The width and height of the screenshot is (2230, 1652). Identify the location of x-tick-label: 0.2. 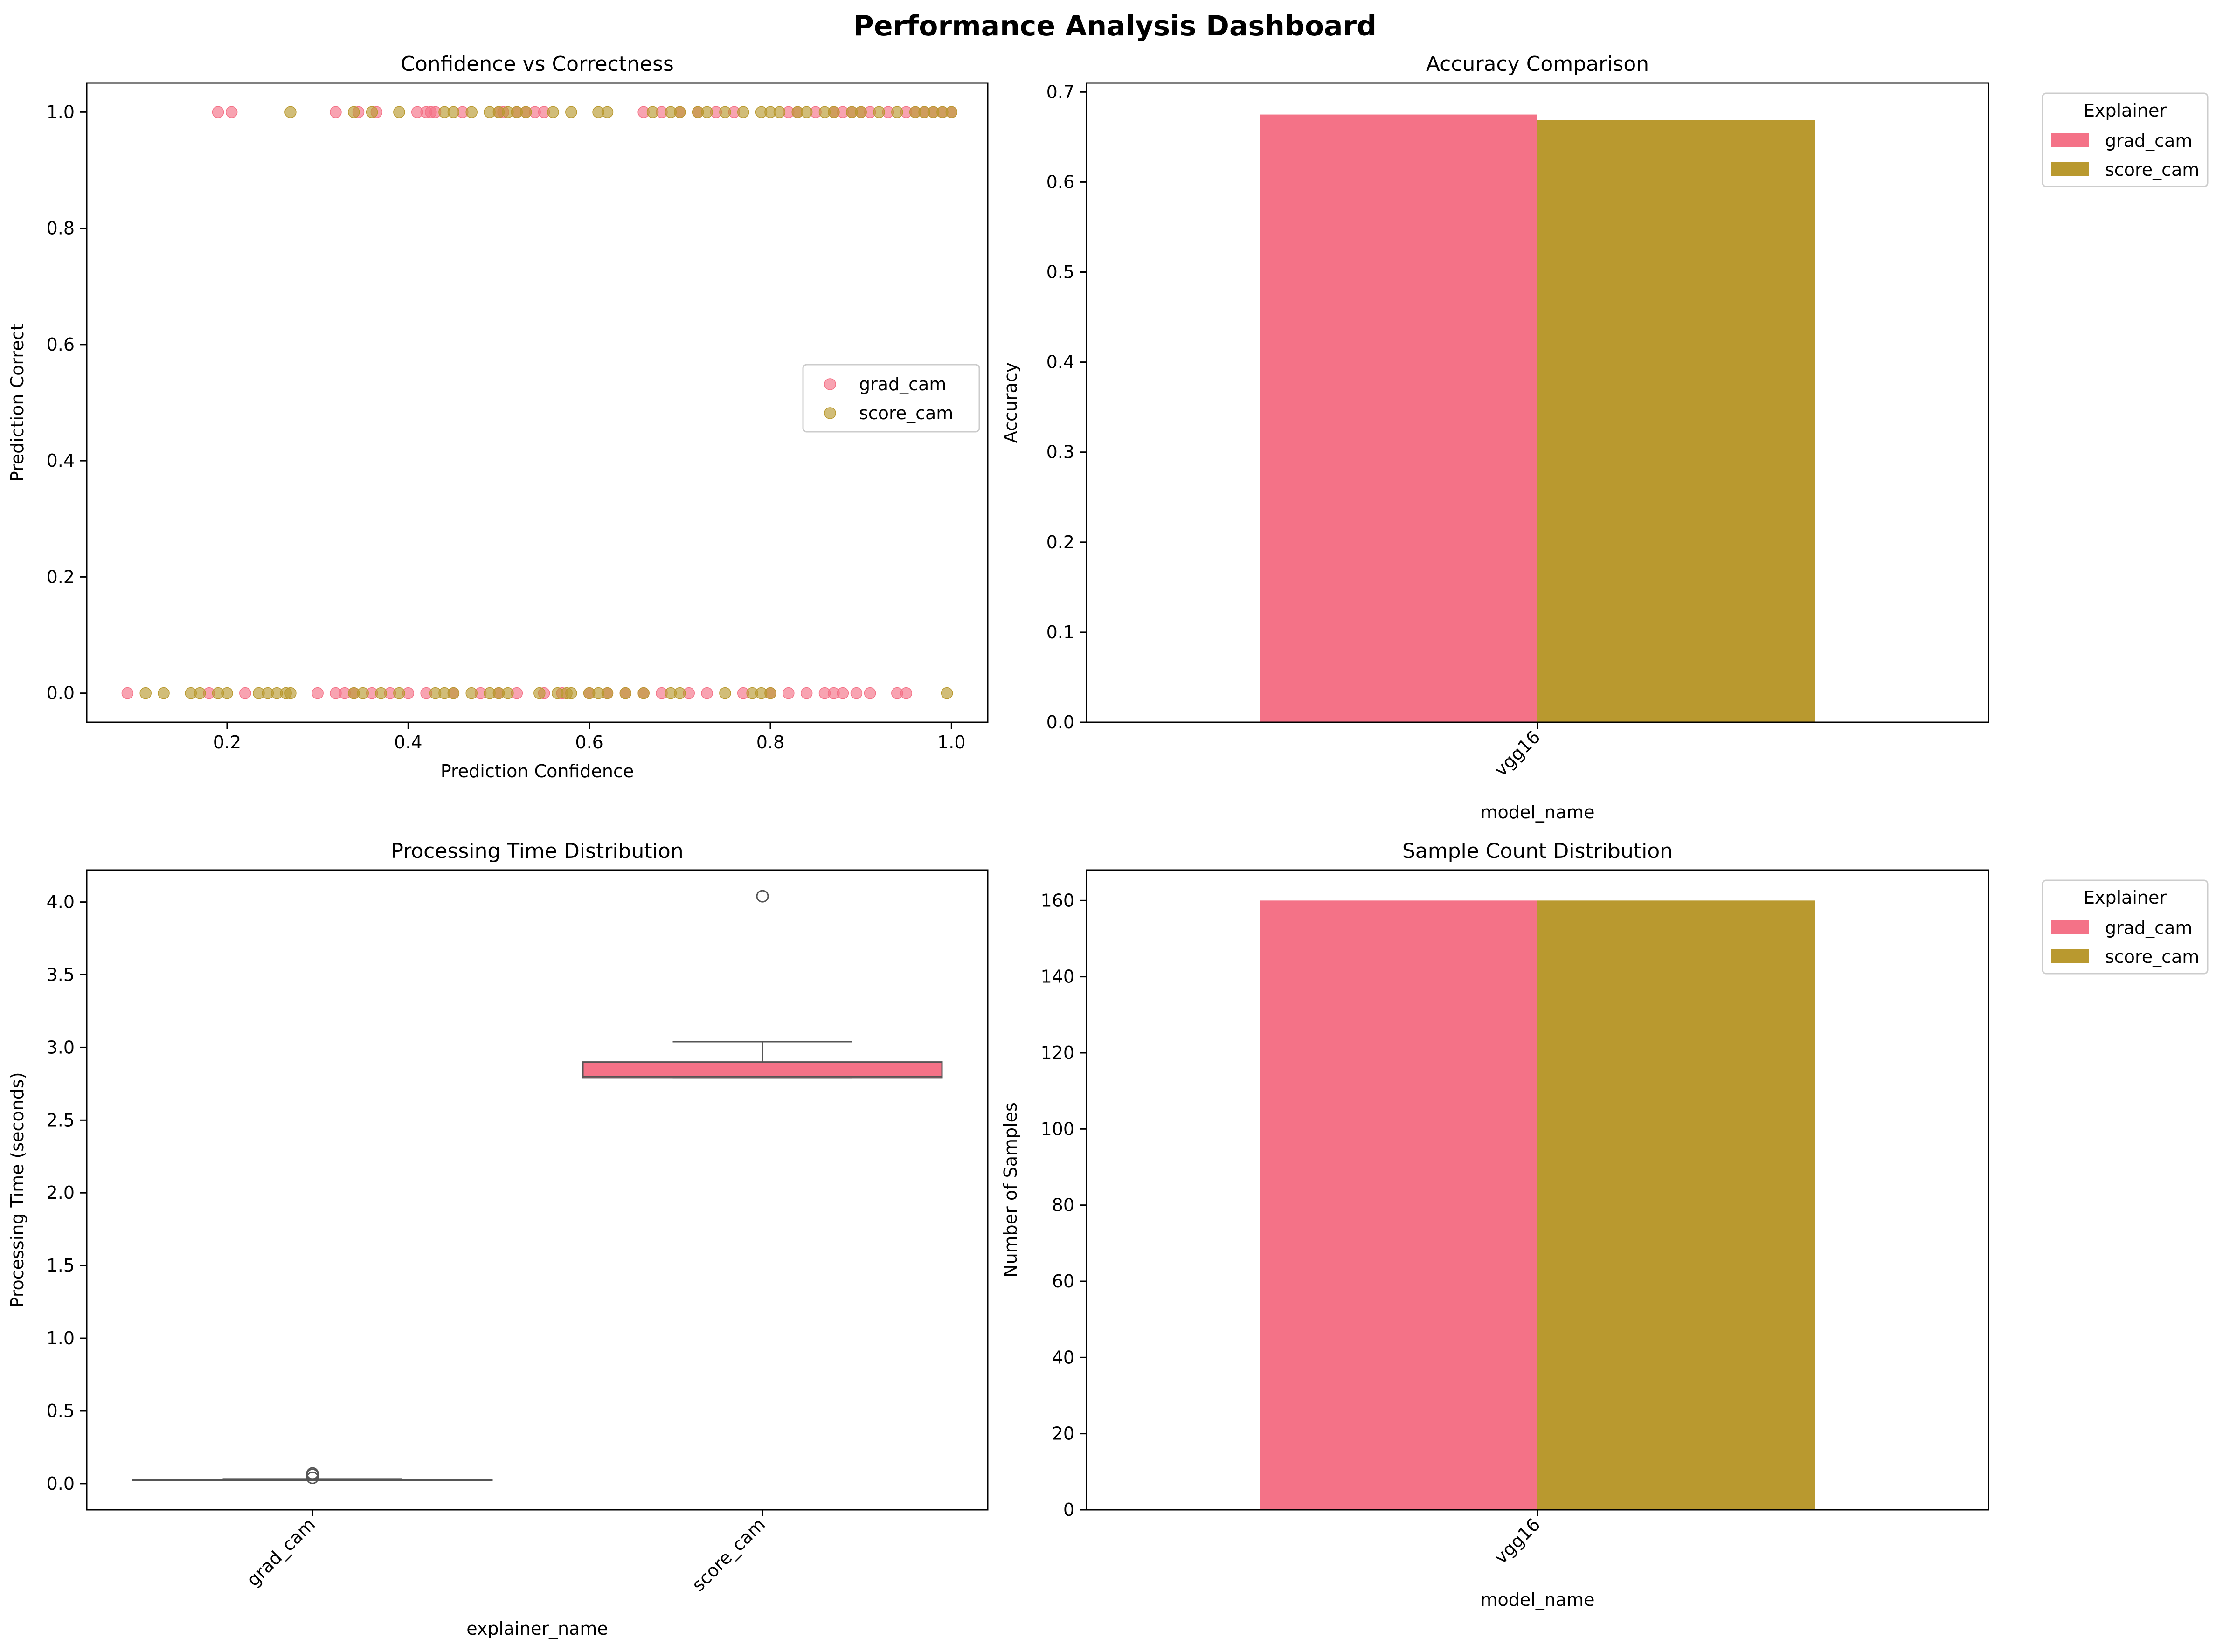
(227, 742).